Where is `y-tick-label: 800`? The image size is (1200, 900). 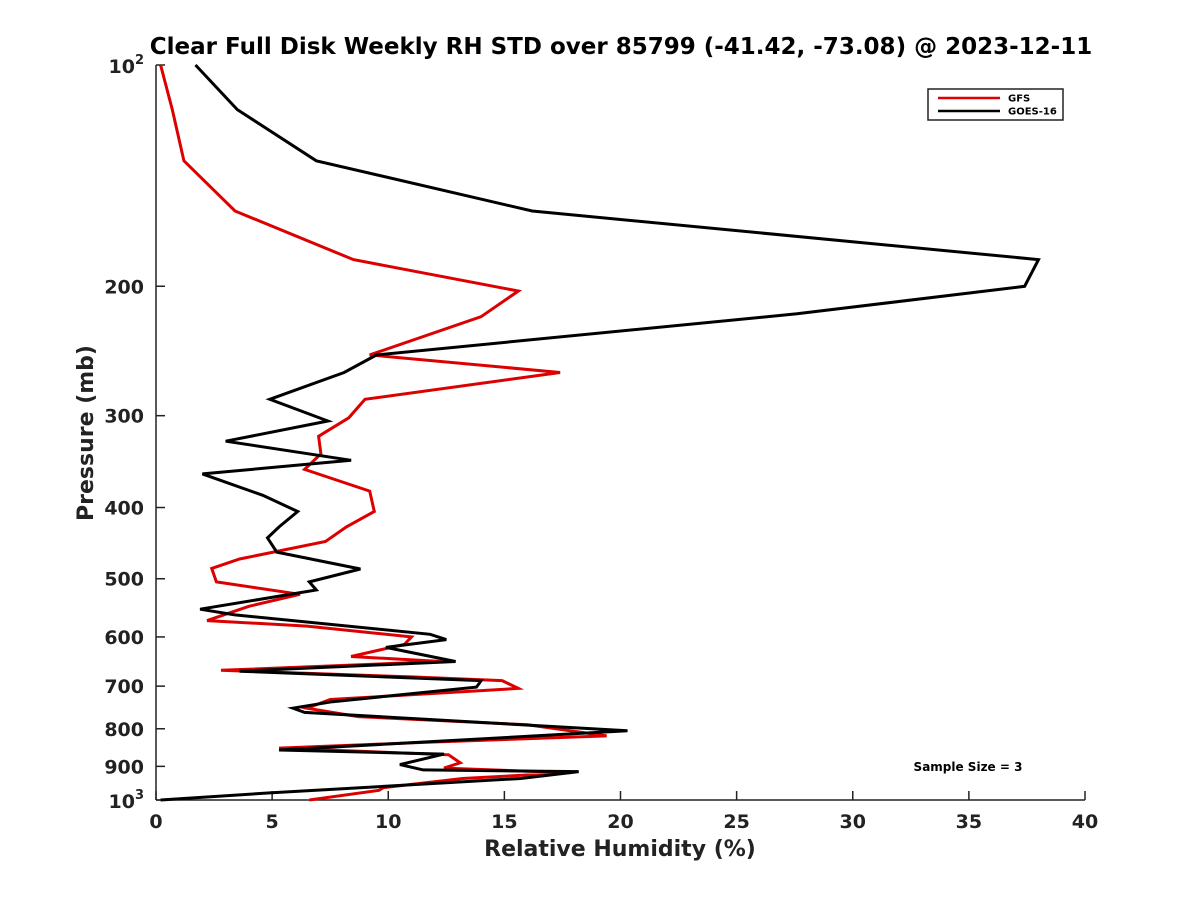 y-tick-label: 800 is located at coordinates (124, 730).